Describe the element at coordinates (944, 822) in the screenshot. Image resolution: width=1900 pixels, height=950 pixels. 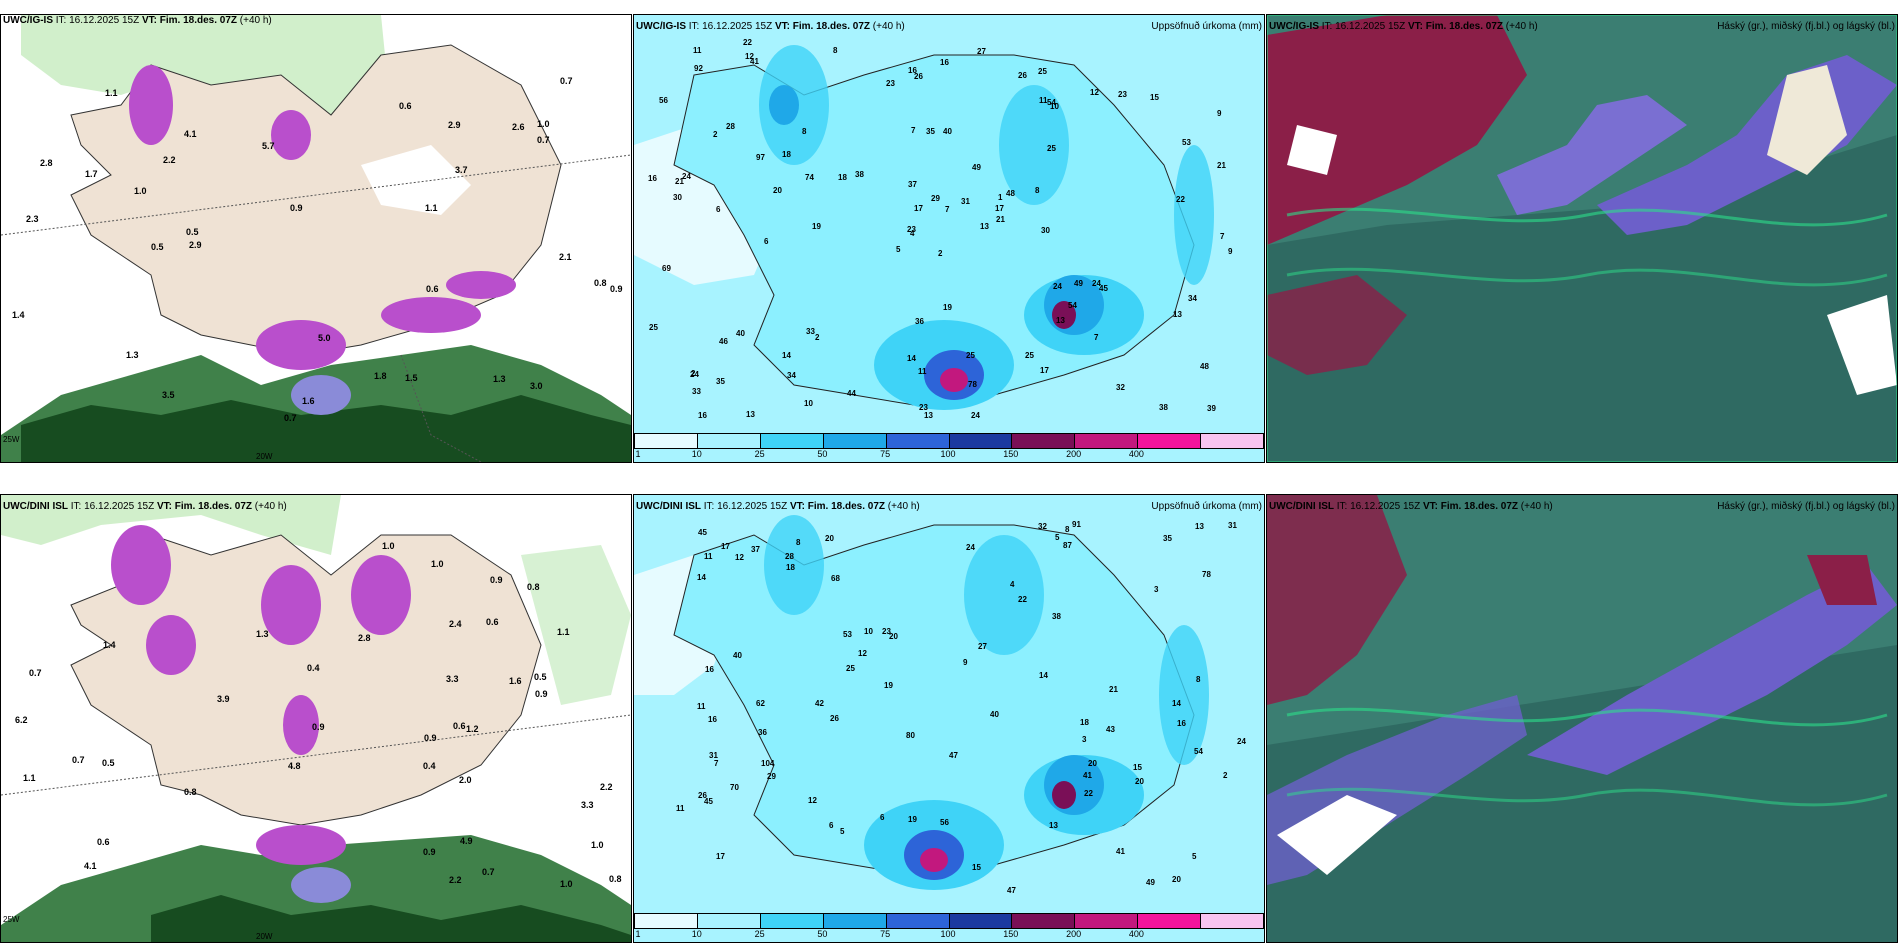
I see `map-value-label: 56` at that location.